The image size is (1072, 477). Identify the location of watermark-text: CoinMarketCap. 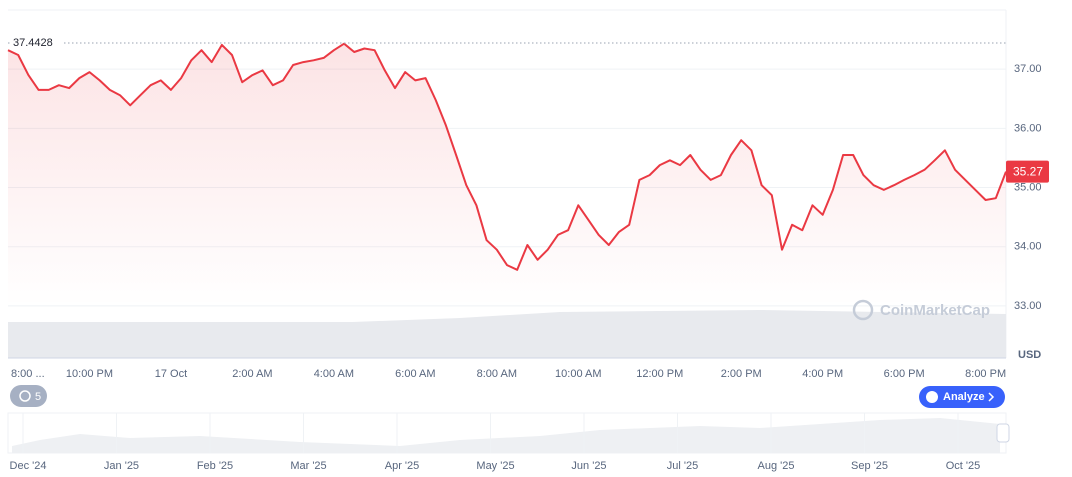
(935, 310).